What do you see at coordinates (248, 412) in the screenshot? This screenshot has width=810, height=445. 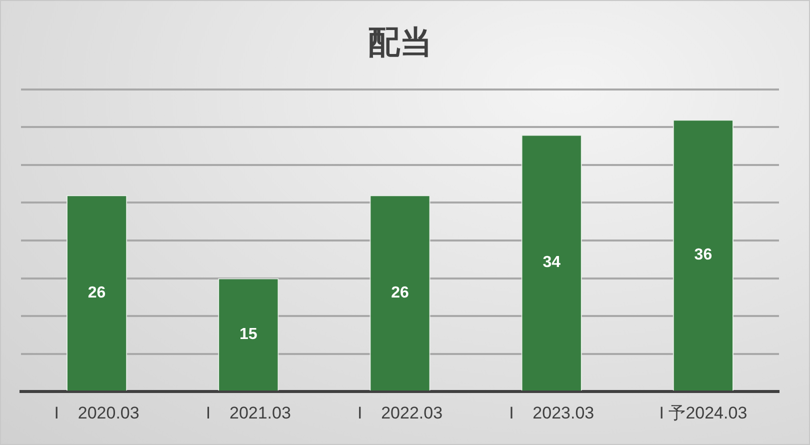 I see `x-tick-label: I 2021.03` at bounding box center [248, 412].